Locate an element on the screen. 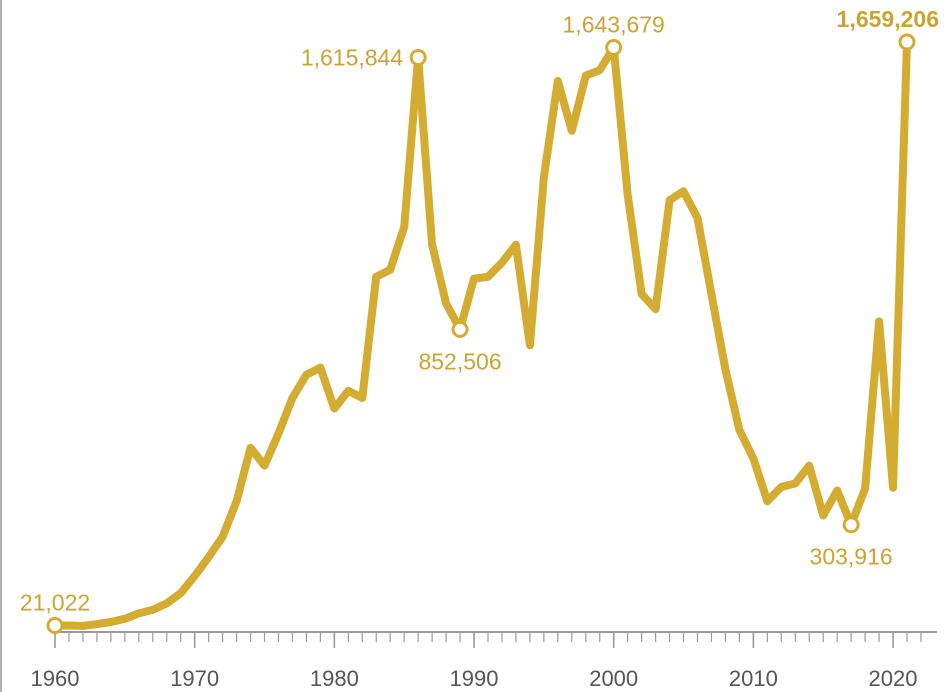  x-axis: 1960 1970 1980 1990 2000 2010 2020 is located at coordinates (484, 661).